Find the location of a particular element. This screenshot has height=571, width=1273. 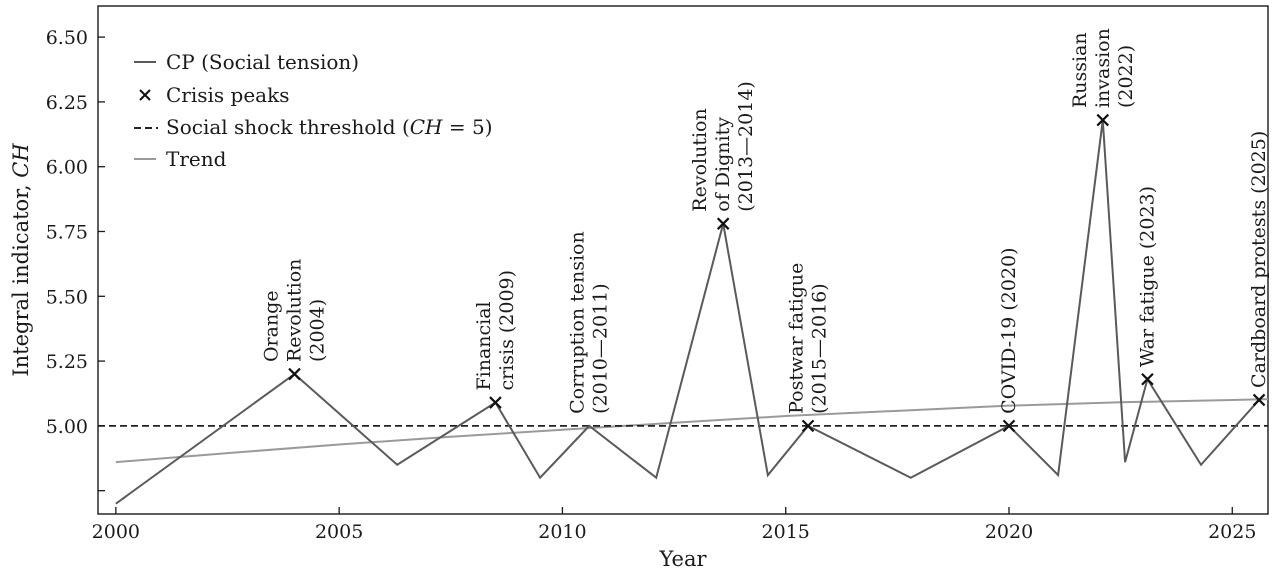

annotation-line: invasion is located at coordinates (1103, 68).